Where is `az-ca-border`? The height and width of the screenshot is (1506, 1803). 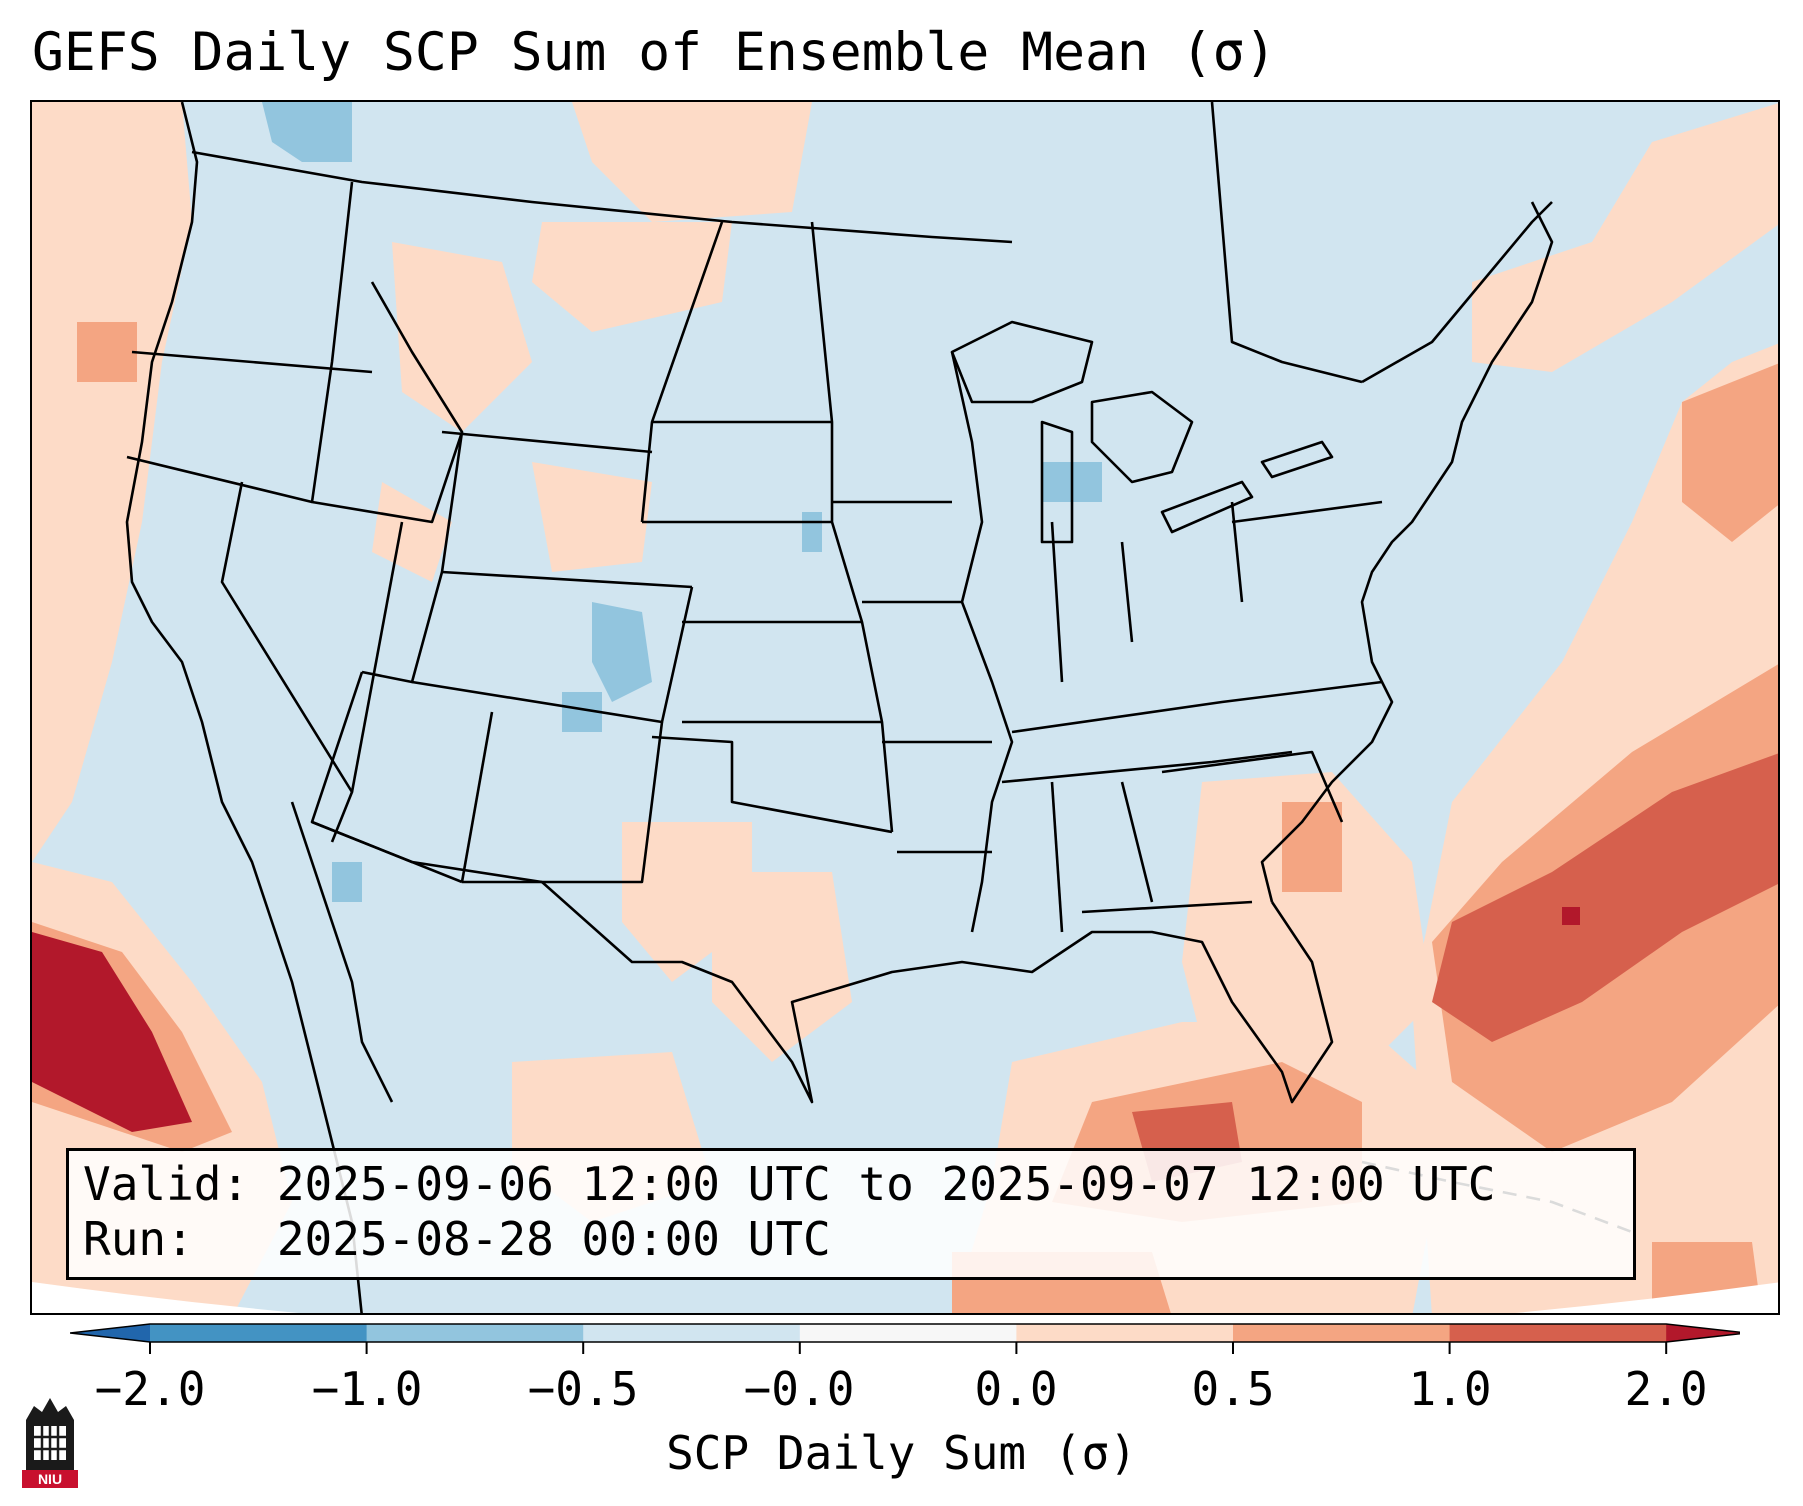
az-ca-border is located at coordinates (386, 777).